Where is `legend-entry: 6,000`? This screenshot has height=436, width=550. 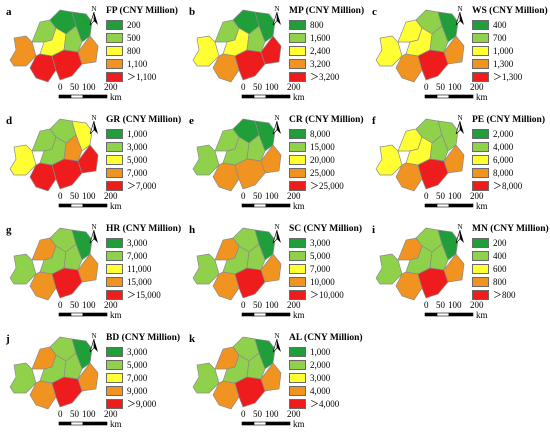 legend-entry: 6,000 is located at coordinates (509, 159).